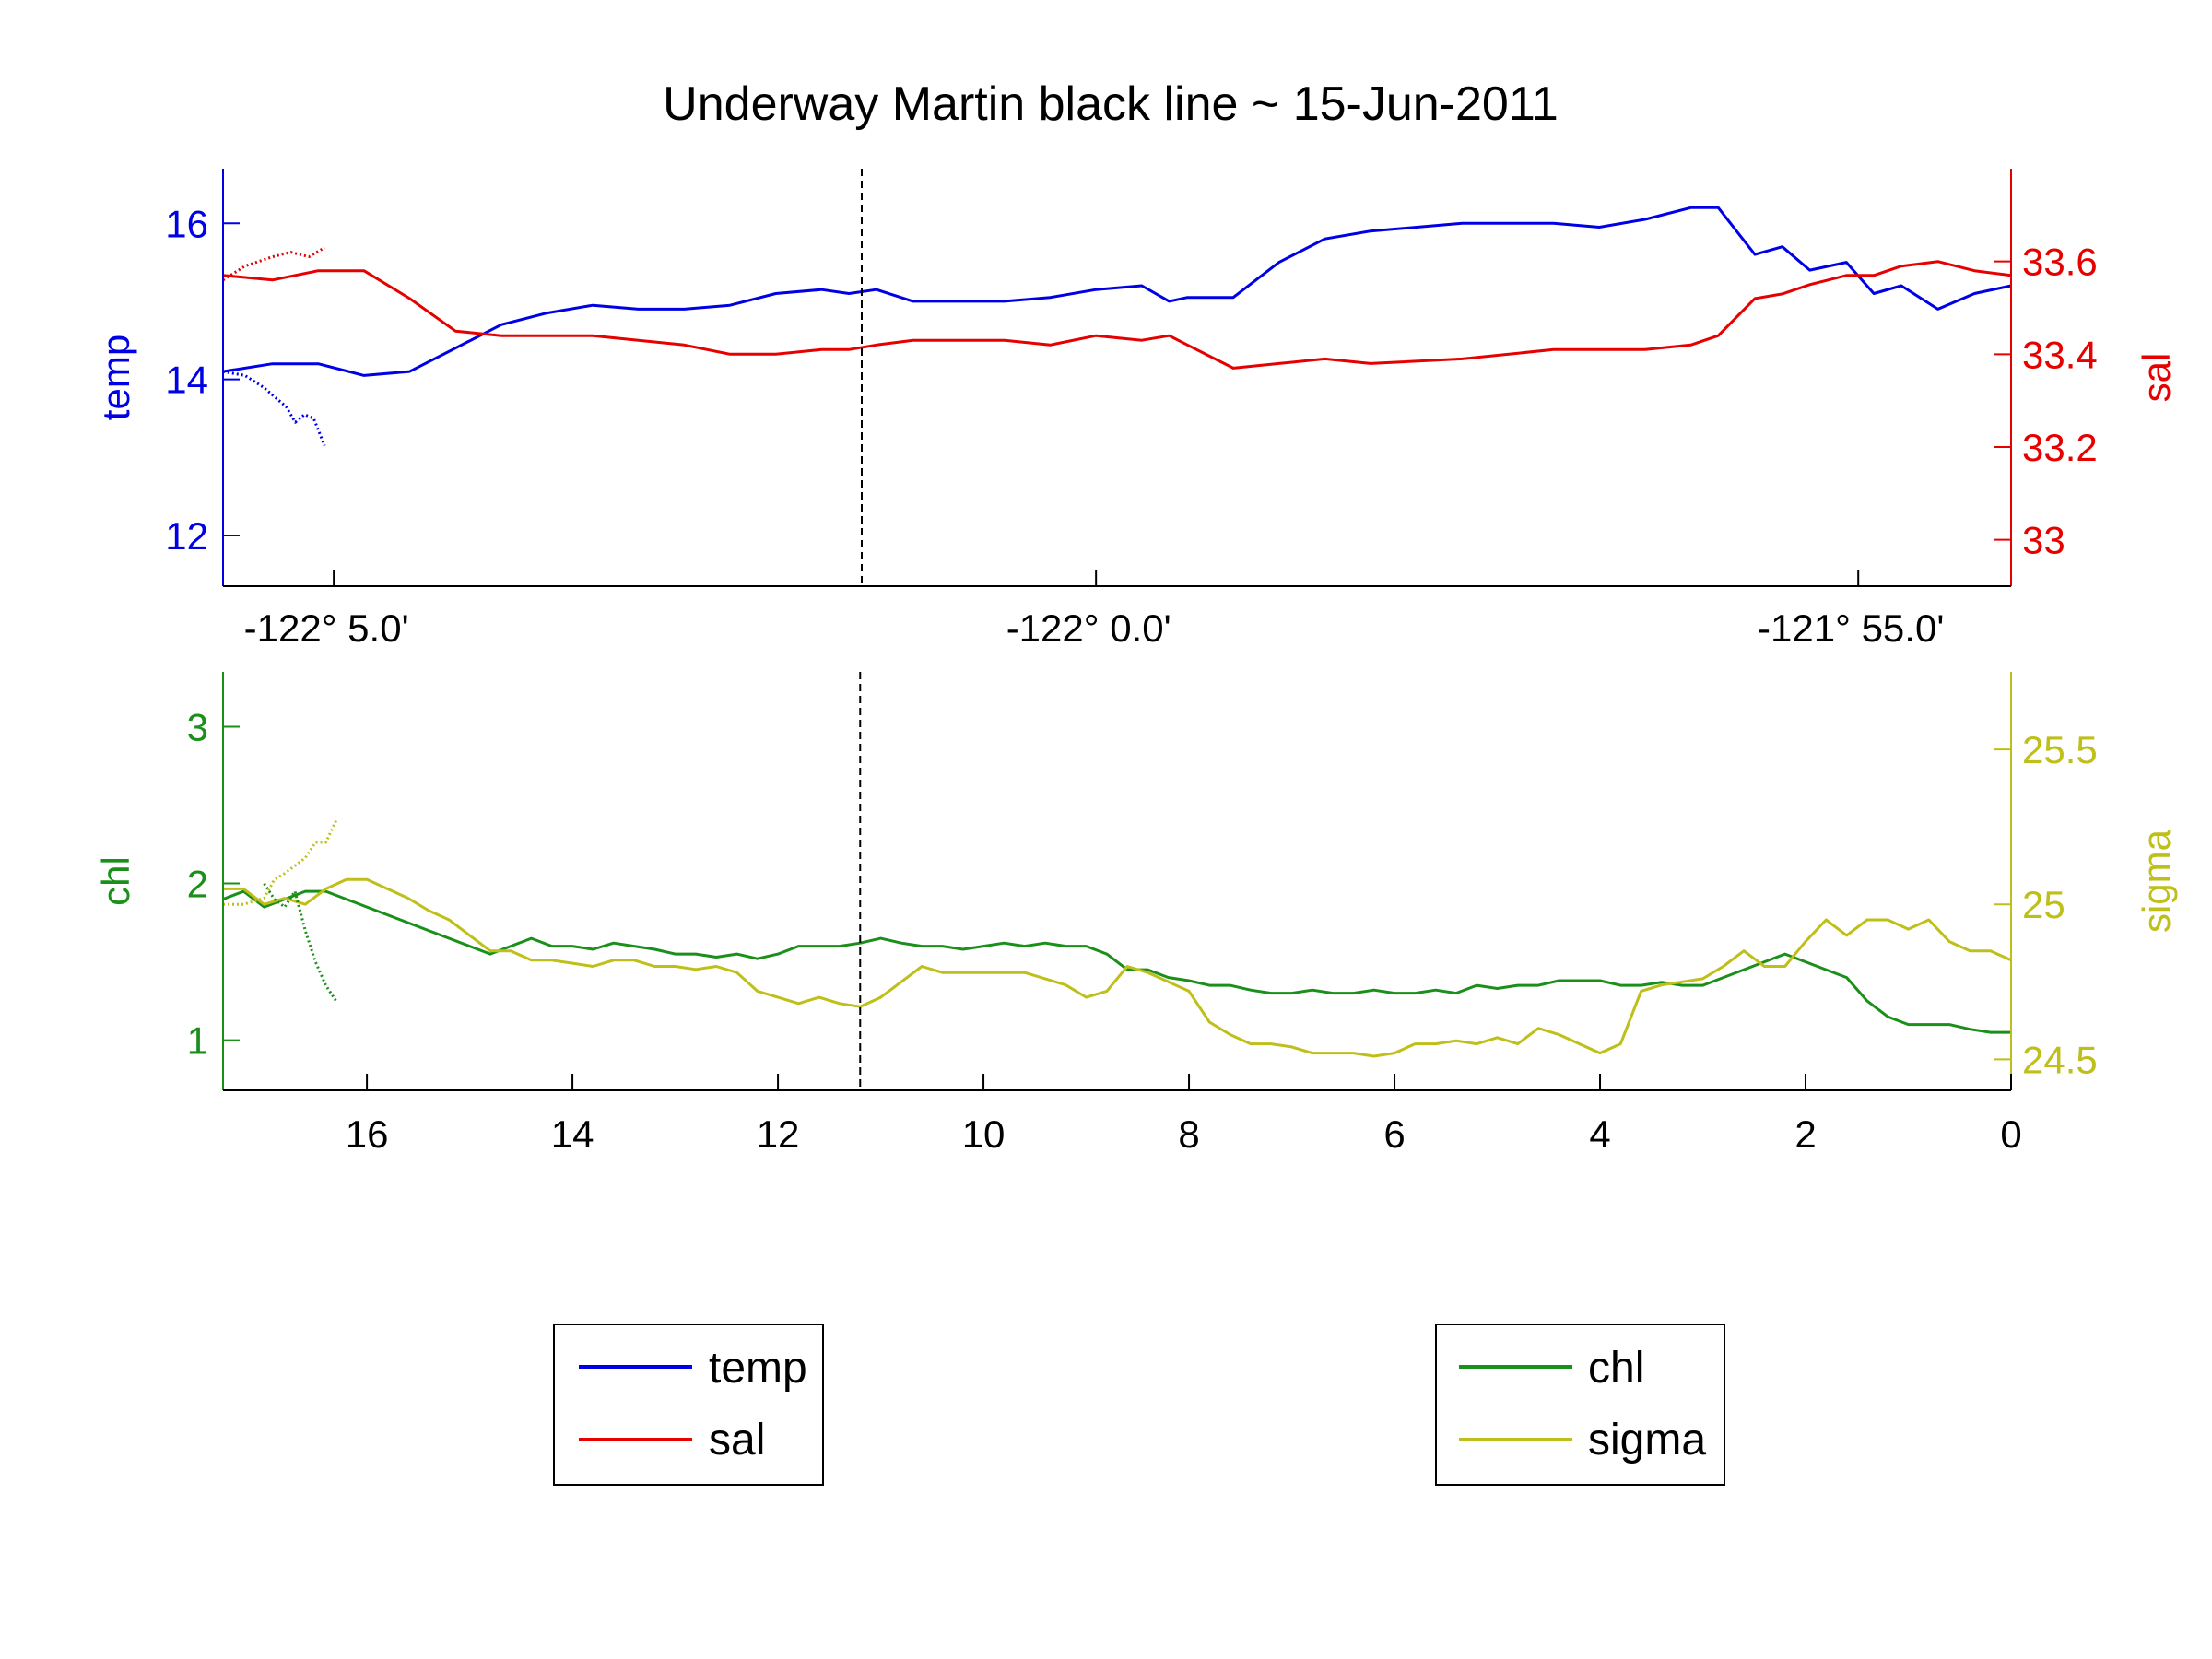 The width and height of the screenshot is (2212, 1659). Describe the element at coordinates (197, 727) in the screenshot. I see `left-axis-tick-label: 3` at that location.